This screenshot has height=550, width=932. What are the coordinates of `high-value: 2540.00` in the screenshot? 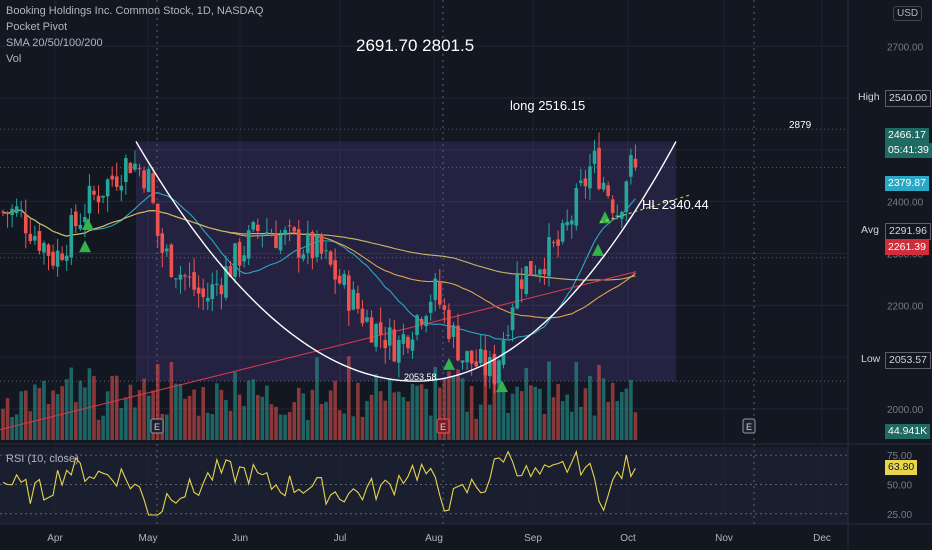 It's located at (908, 98).